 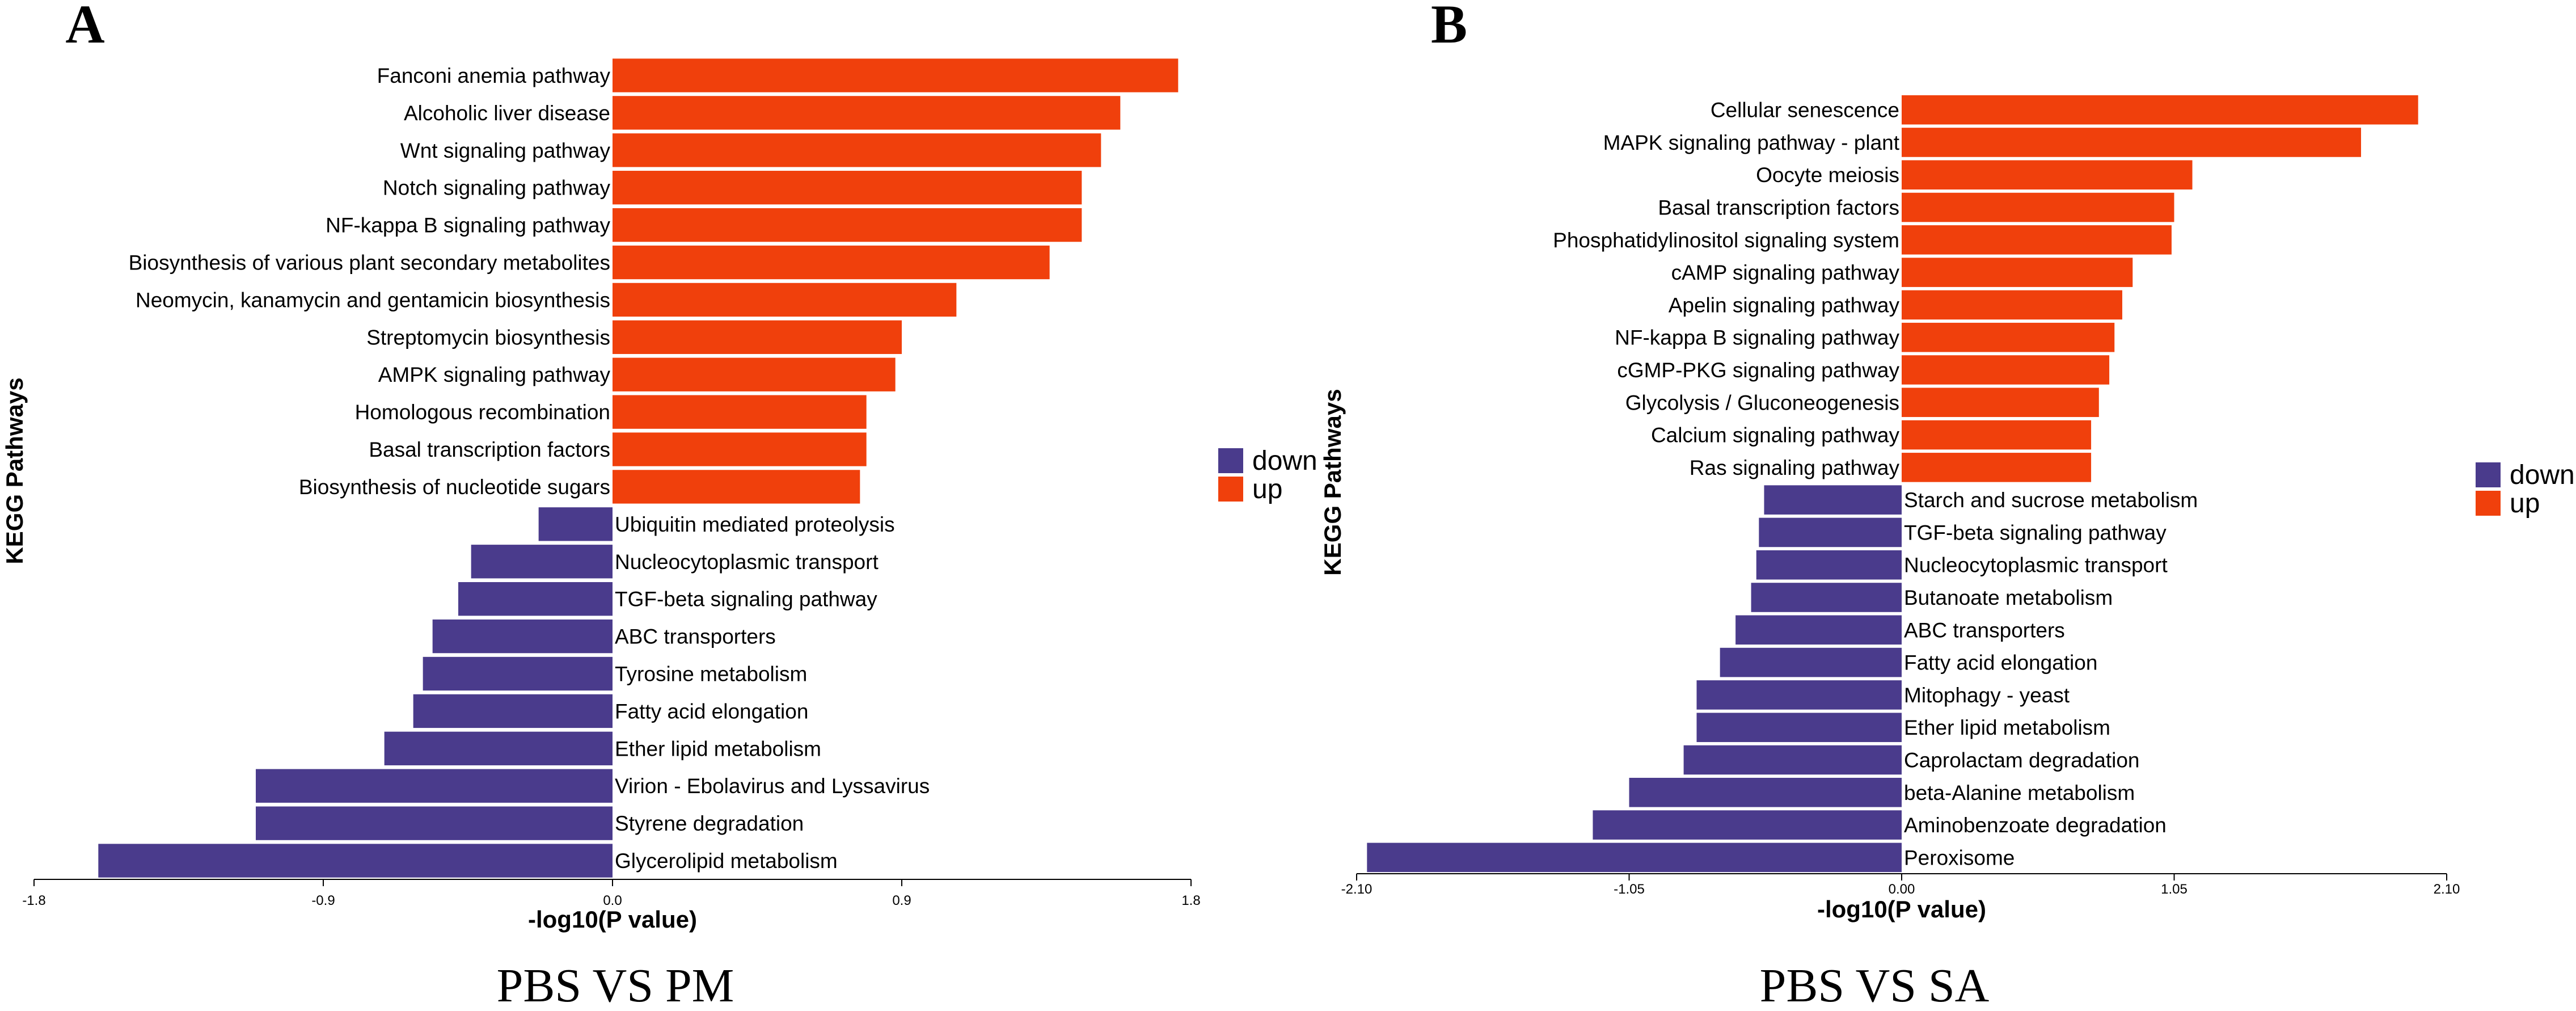 What do you see at coordinates (1758, 370) in the screenshot?
I see `category-label: cGMP-PKG signaling pathway` at bounding box center [1758, 370].